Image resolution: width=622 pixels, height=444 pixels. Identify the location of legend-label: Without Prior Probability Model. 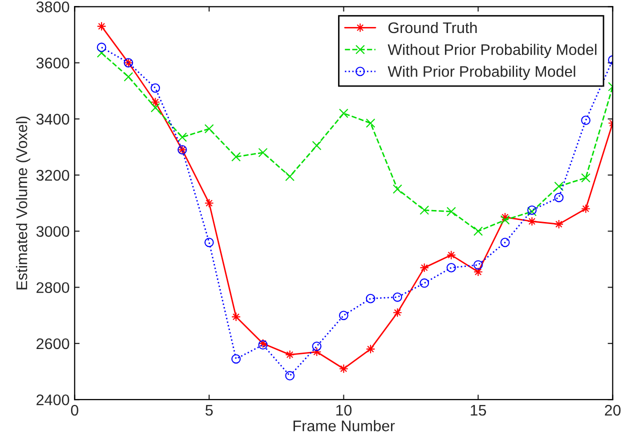
(492, 51).